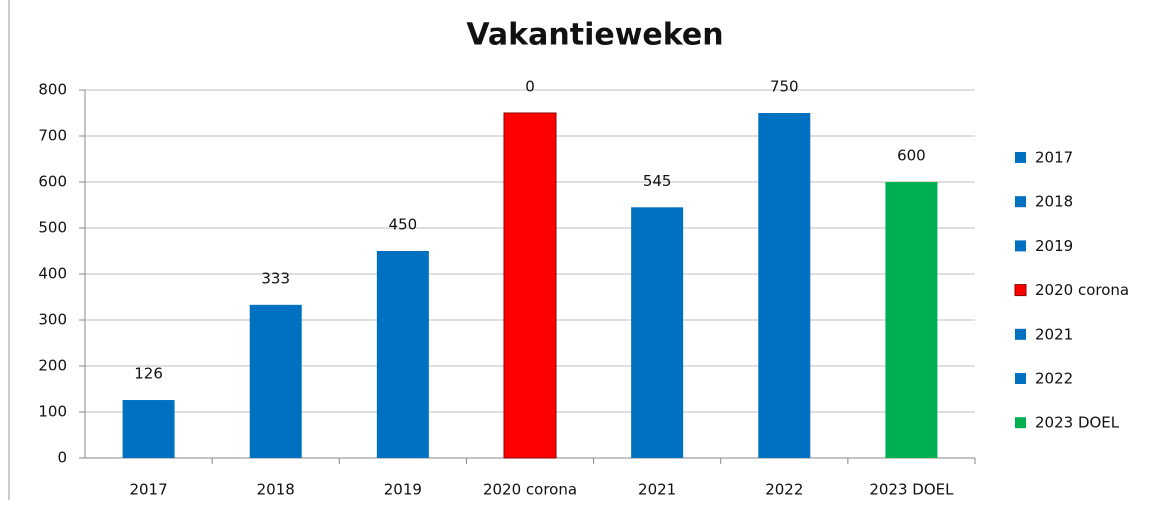  Describe the element at coordinates (1054, 158) in the screenshot. I see `legend-label: 2017` at that location.